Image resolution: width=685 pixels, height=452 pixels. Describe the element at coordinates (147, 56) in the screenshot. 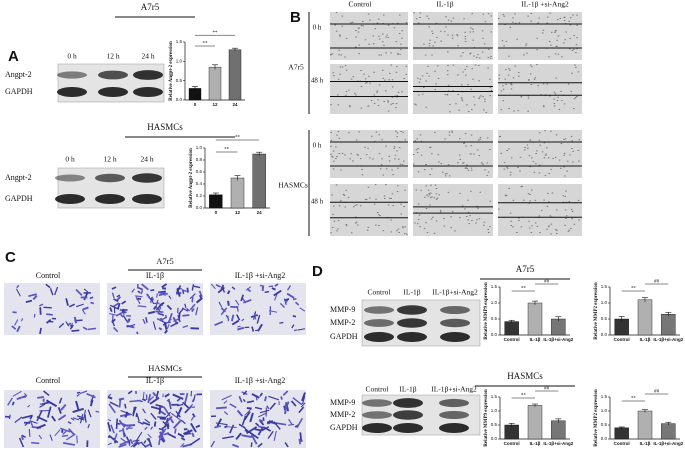

I see `lane-label: 24 h` at that location.